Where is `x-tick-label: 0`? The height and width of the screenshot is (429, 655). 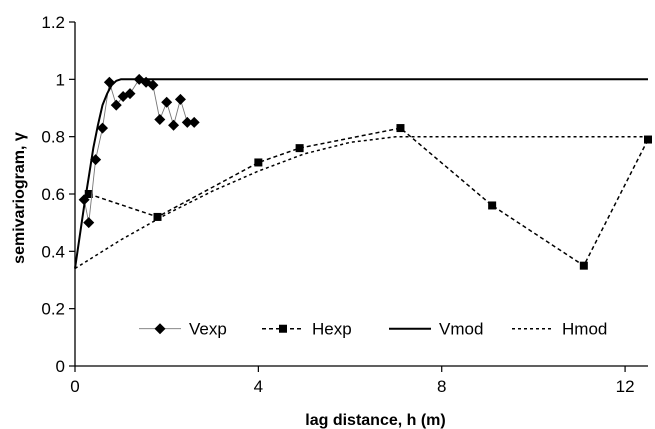
x-tick-label: 0 is located at coordinates (74, 386).